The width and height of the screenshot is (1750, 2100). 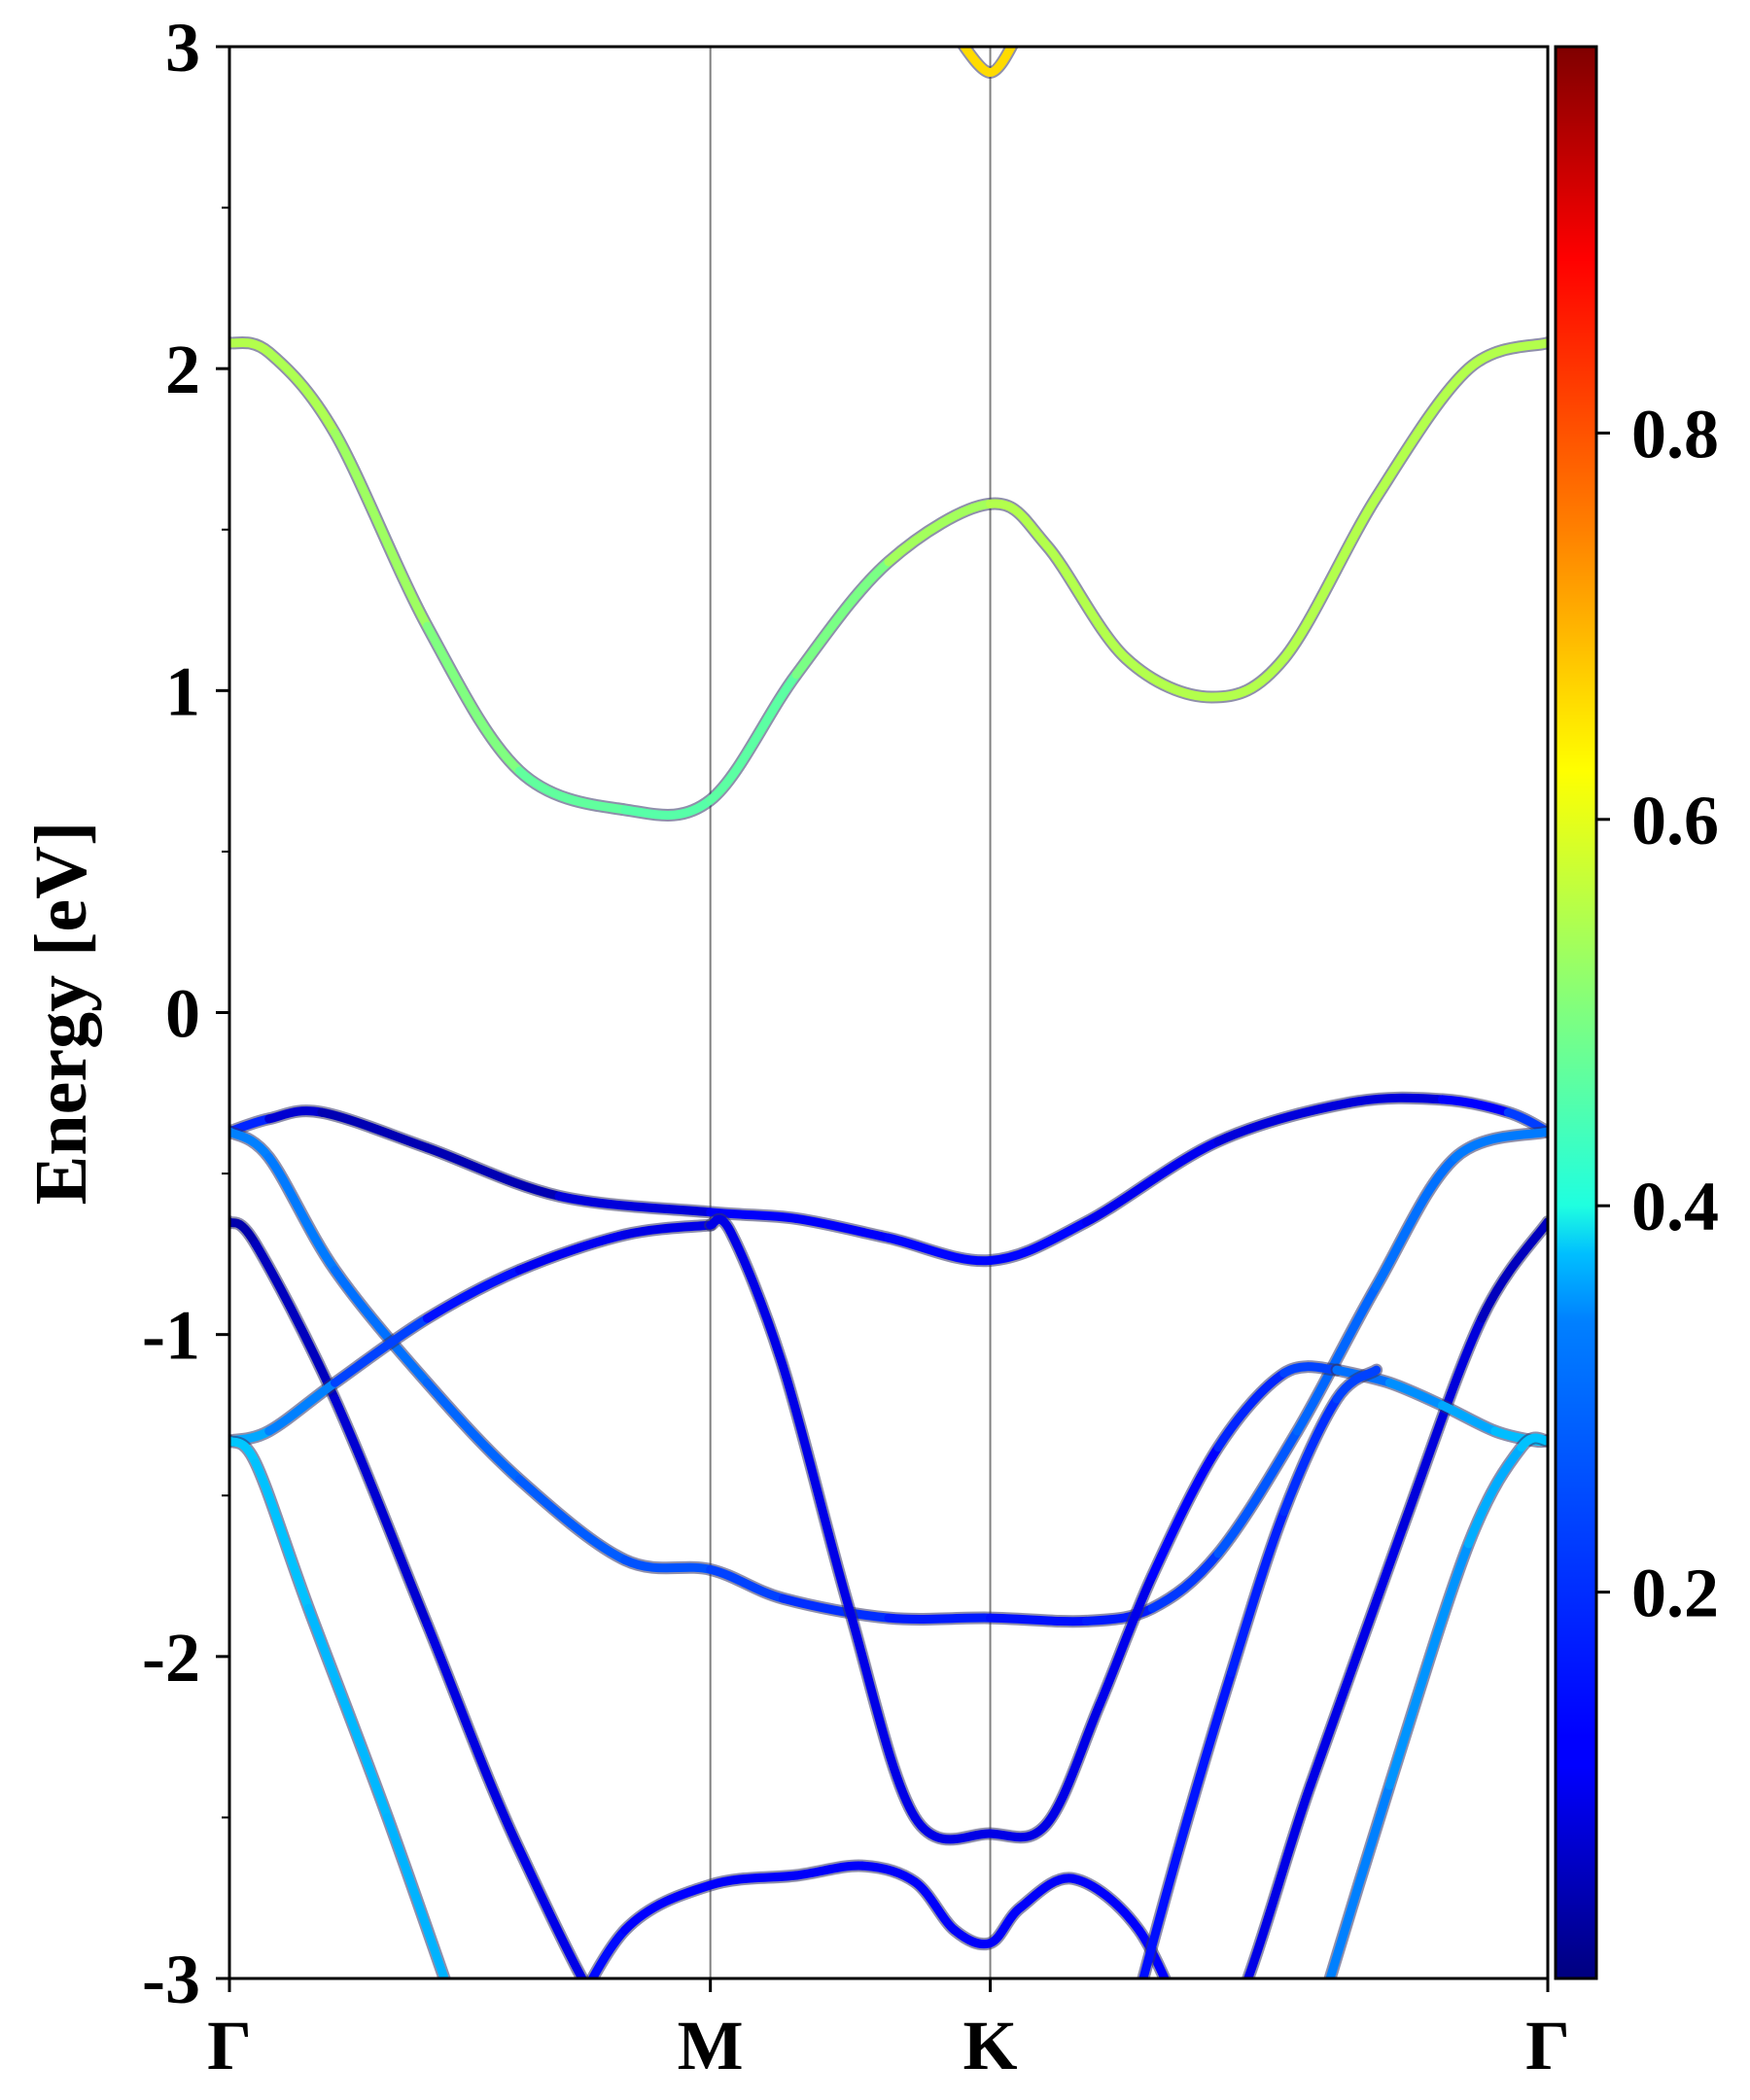 What do you see at coordinates (1675, 1206) in the screenshot?
I see `colorbar-tick-label: 0.4` at bounding box center [1675, 1206].